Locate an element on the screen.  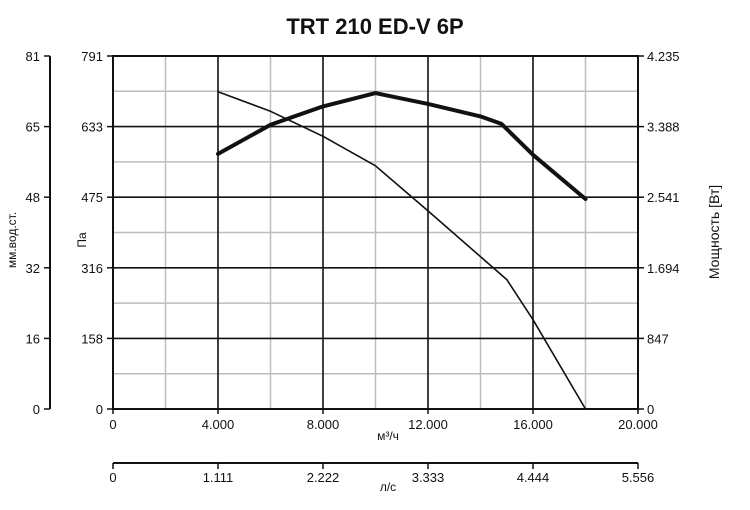
pressure-tick-label: 633 is located at coordinates (92, 127).